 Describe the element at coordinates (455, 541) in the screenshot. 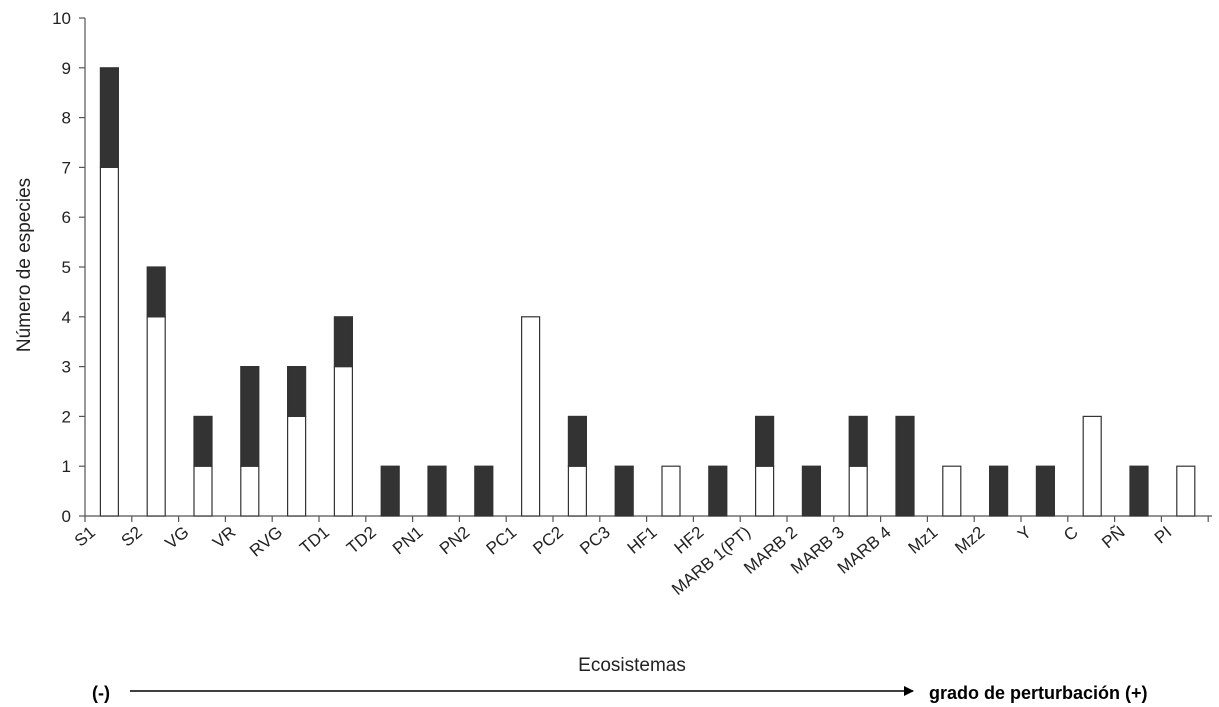

I see `x-tick-label: PN2` at that location.